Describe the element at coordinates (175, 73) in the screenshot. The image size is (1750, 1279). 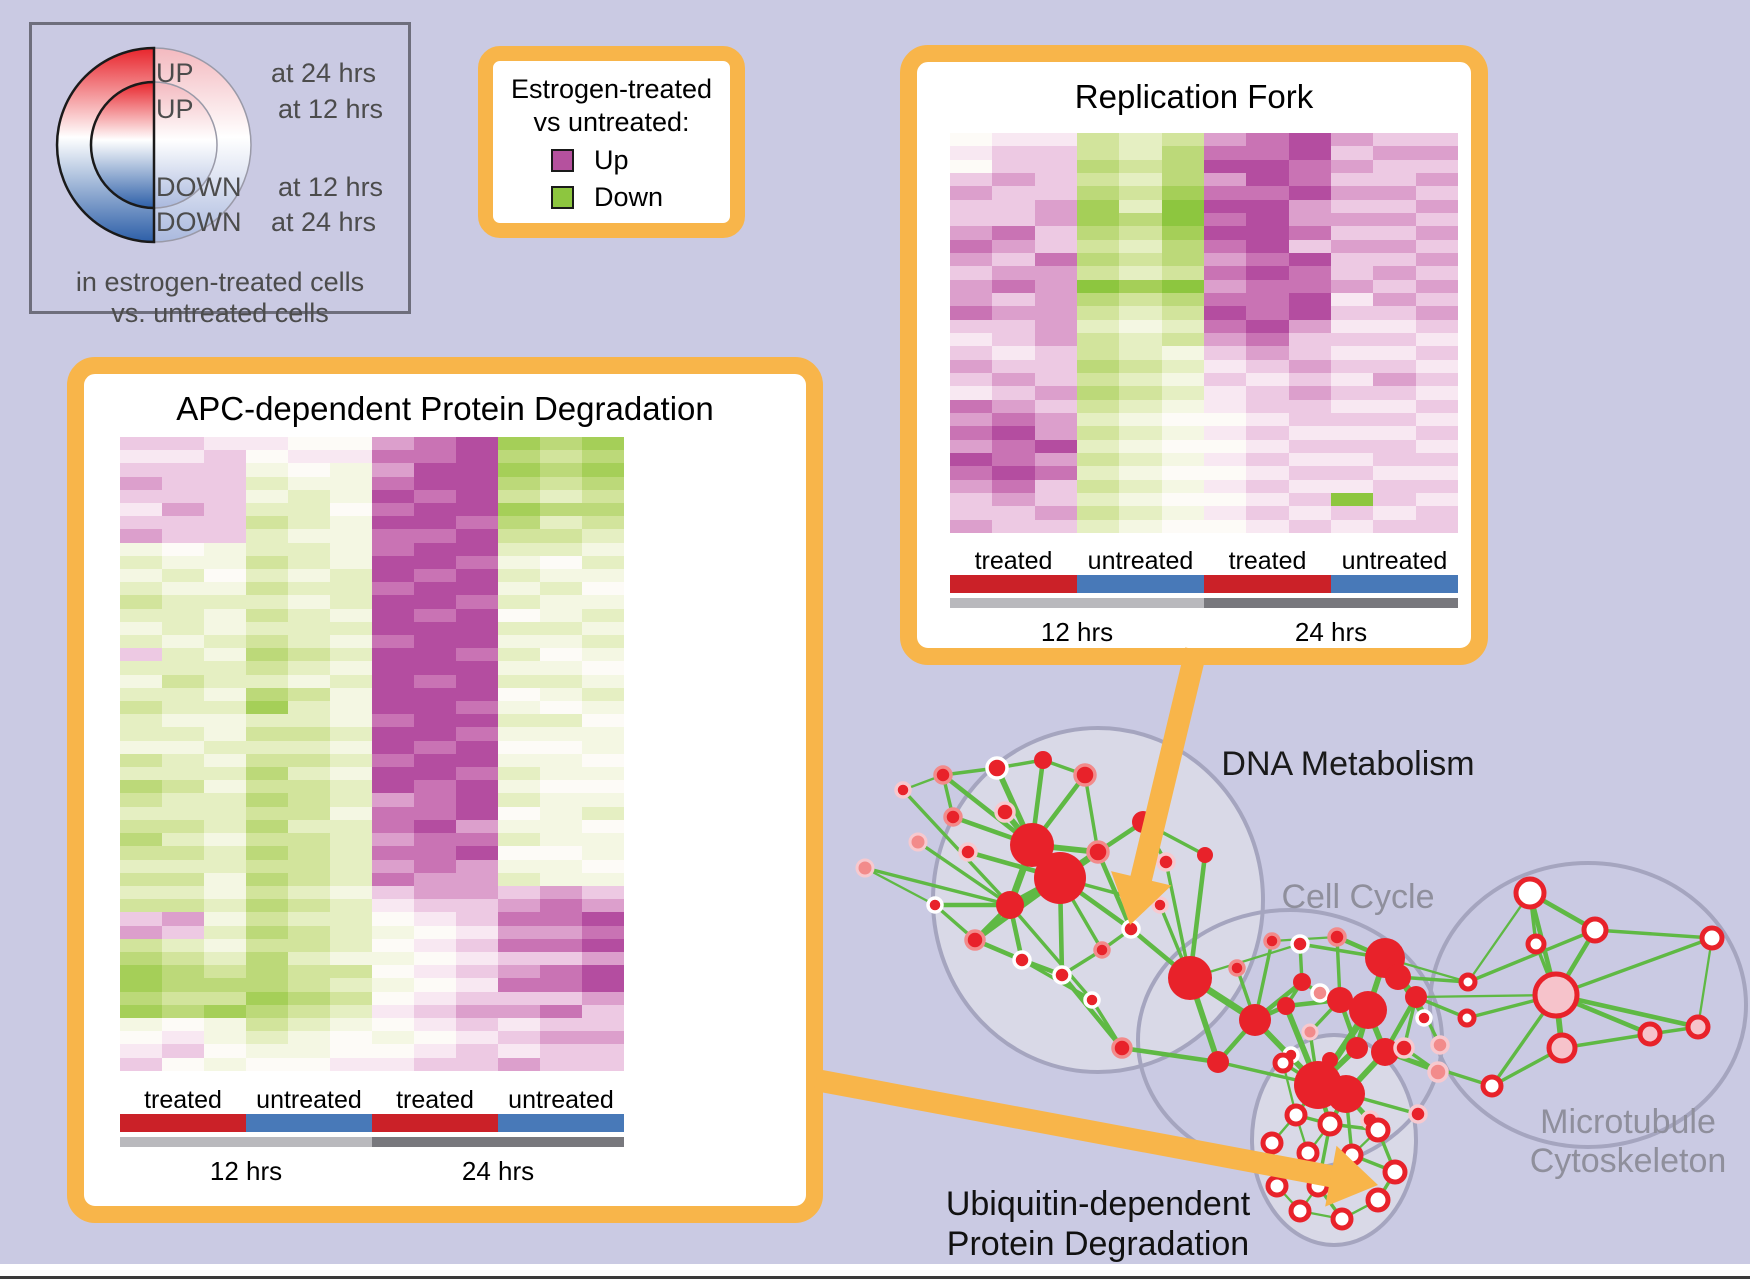
I see `up-24-label: UP` at that location.